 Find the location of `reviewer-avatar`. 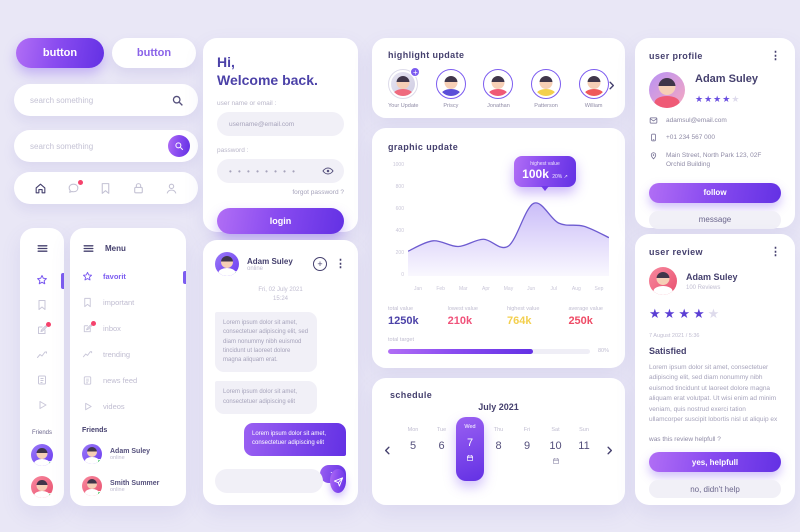

reviewer-avatar is located at coordinates (663, 281).